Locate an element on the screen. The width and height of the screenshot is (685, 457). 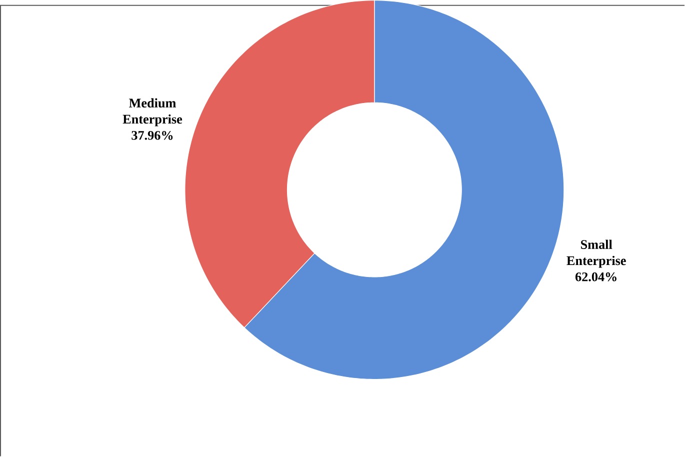
data-label: 37.96% is located at coordinates (152, 135).